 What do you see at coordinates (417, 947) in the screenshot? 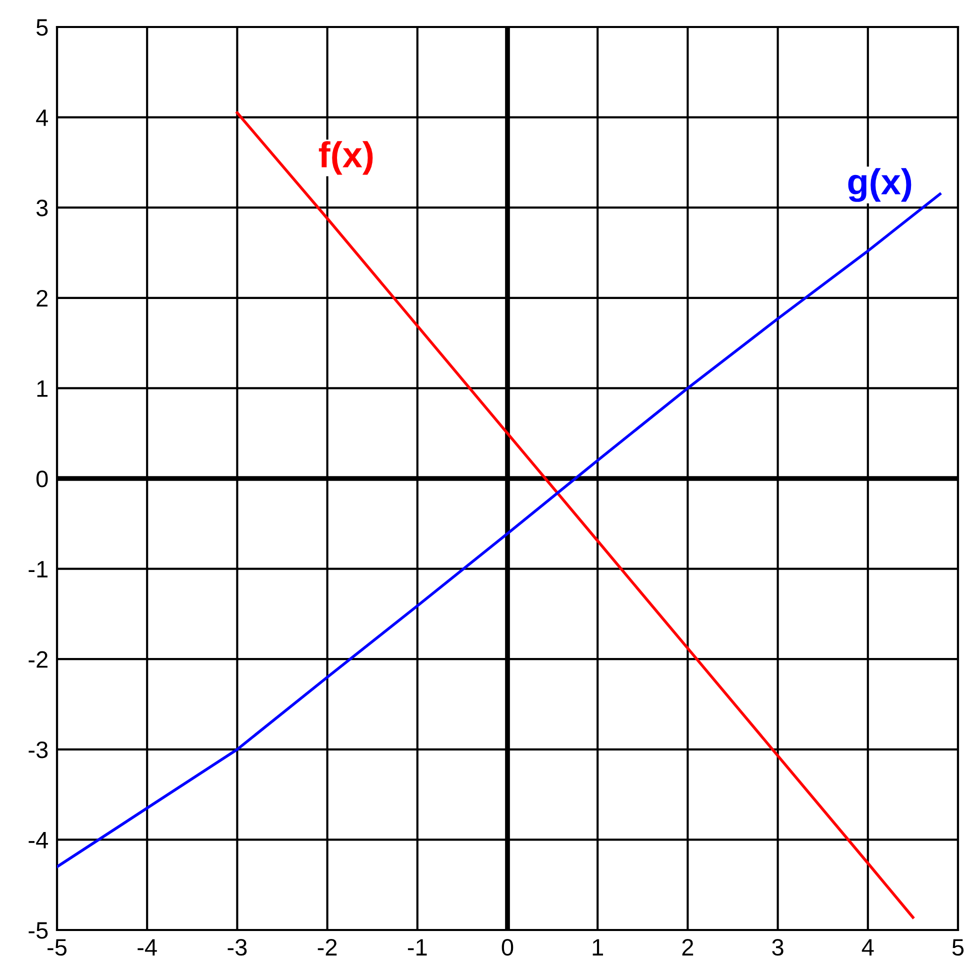
I see `x-tick-label: -1` at bounding box center [417, 947].